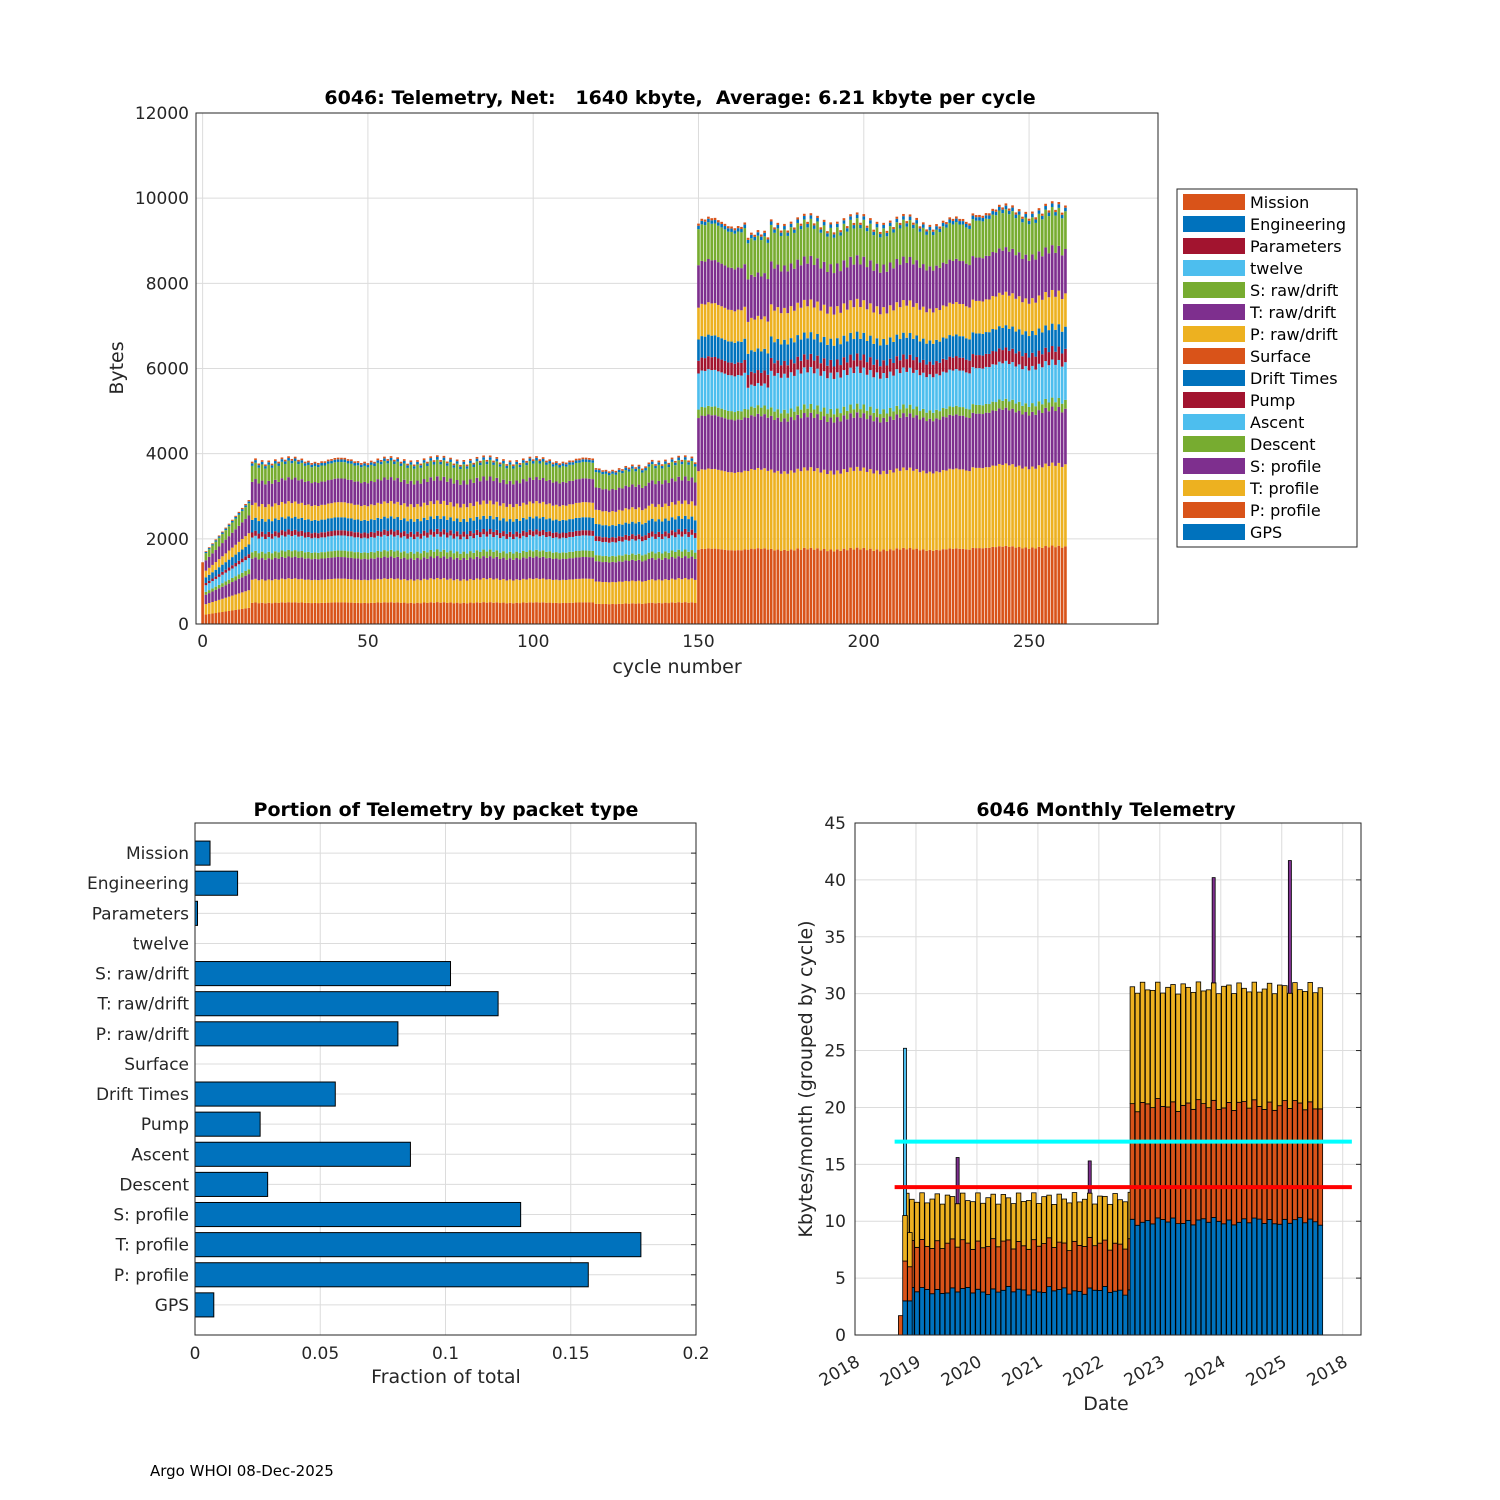 Image resolution: width=1500 pixels, height=1500 pixels. What do you see at coordinates (1294, 334) in the screenshot?
I see `legend-entry: P: raw/drift` at bounding box center [1294, 334].